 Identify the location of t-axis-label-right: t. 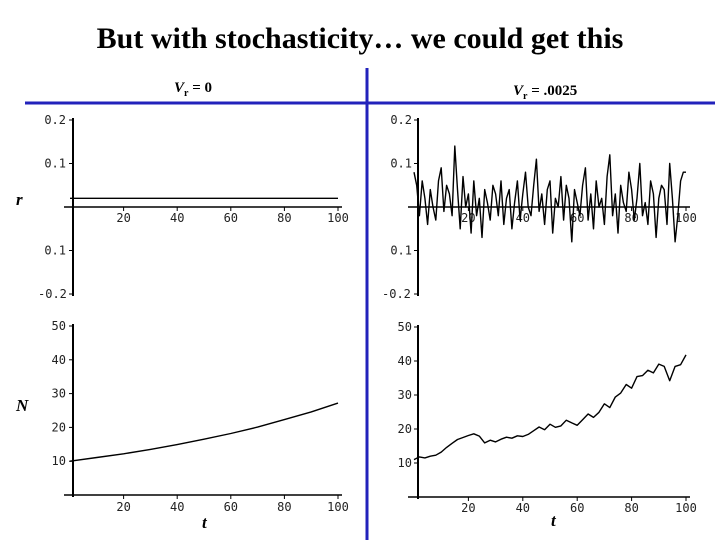
(554, 520).